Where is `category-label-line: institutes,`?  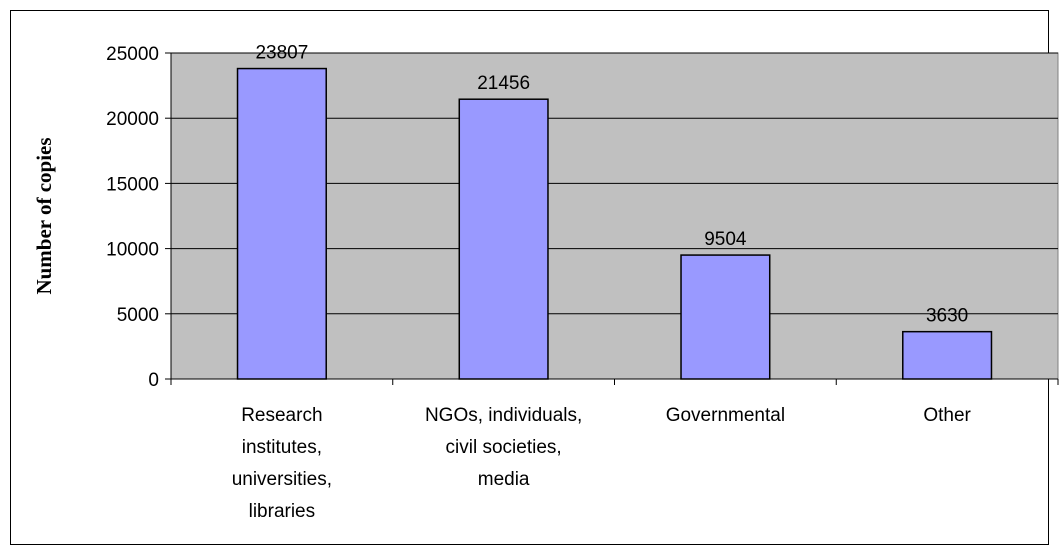 category-label-line: institutes, is located at coordinates (282, 447).